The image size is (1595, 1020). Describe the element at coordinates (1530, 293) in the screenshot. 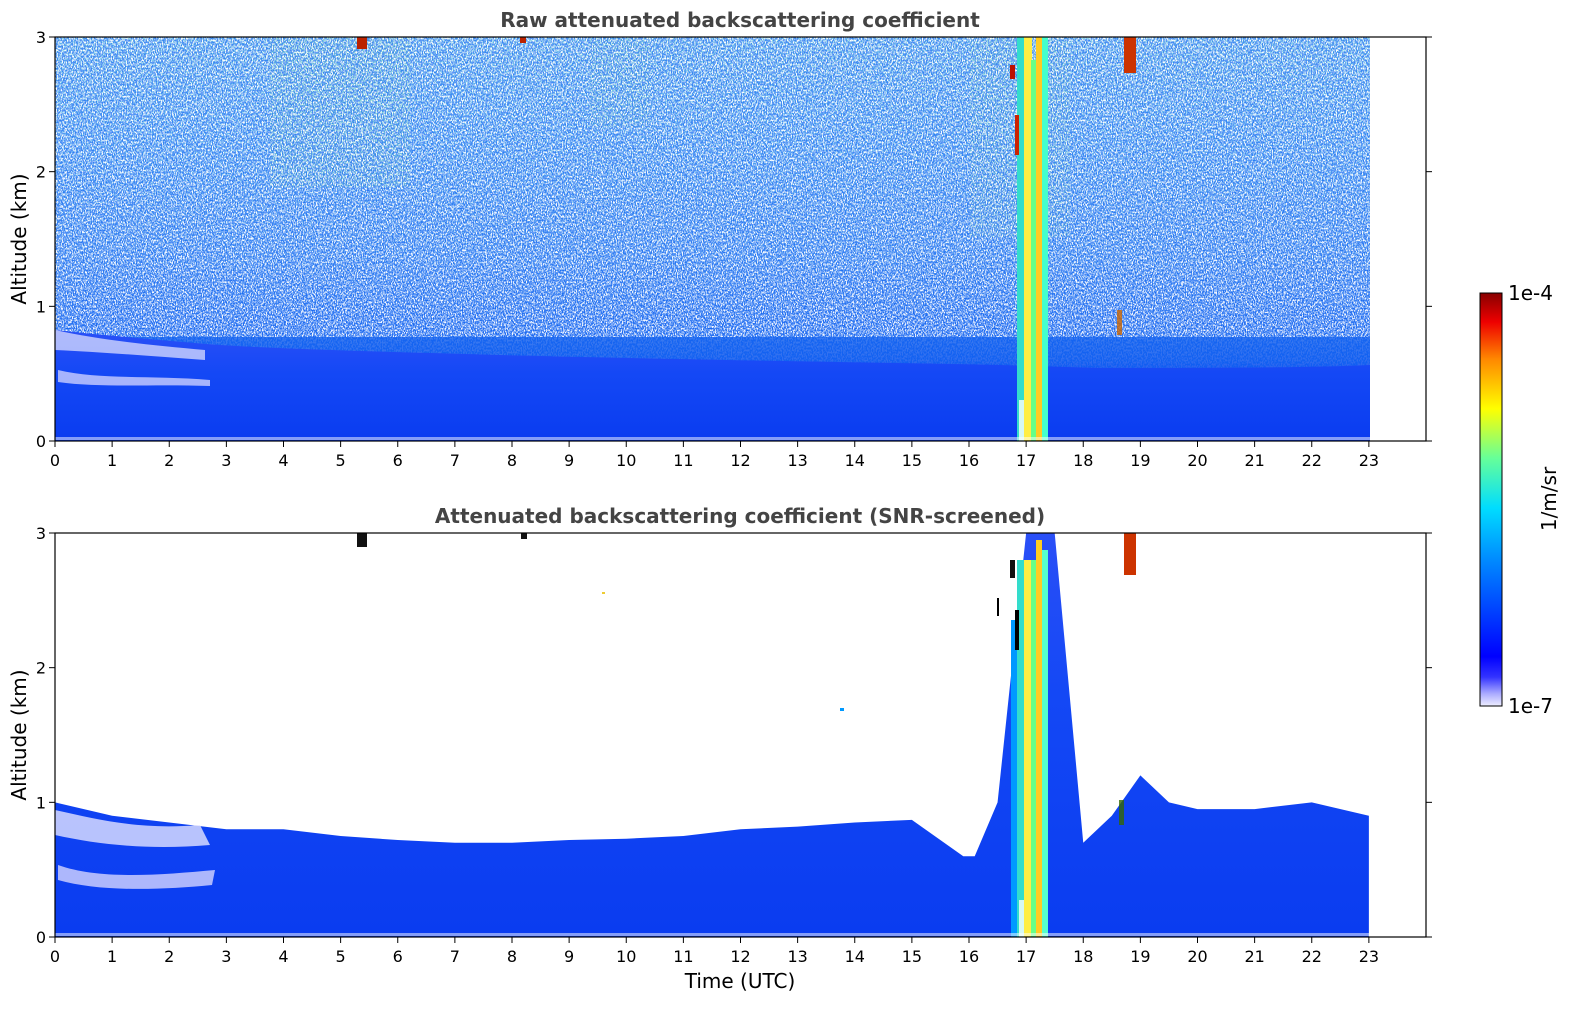

I see `colorbar-max-label: 1e-4` at that location.